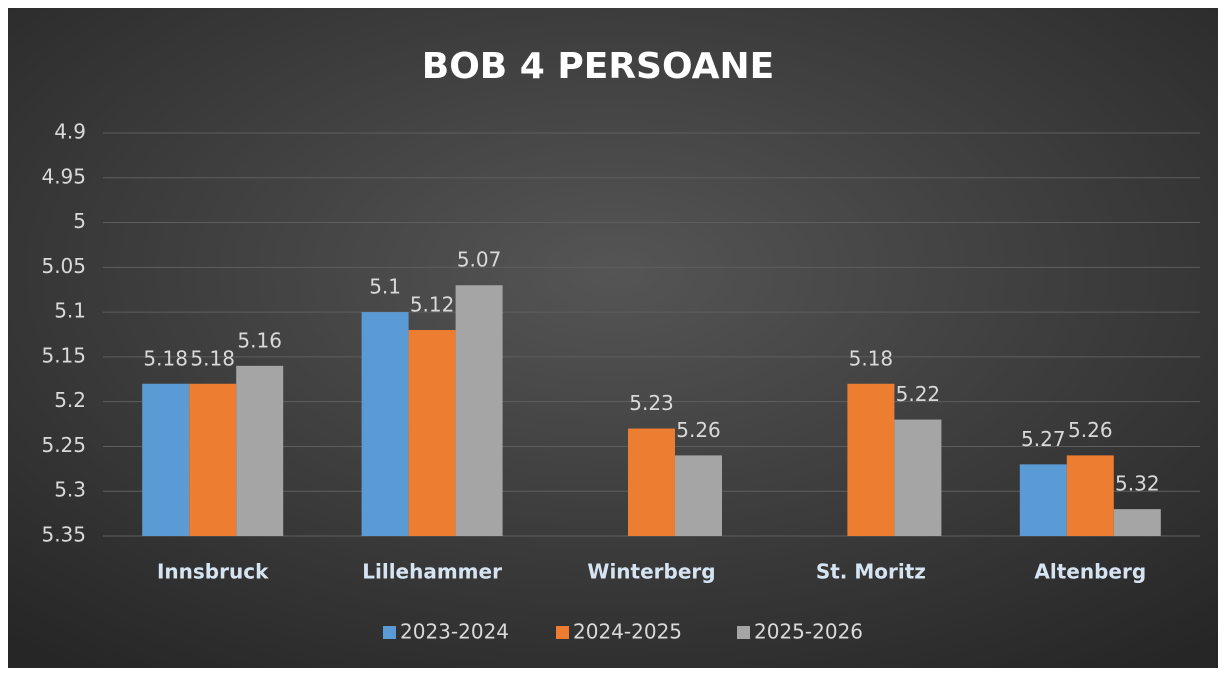 This screenshot has height=675, width=1227. Describe the element at coordinates (63, 266) in the screenshot. I see `y-tick-label: 5.05` at that location.